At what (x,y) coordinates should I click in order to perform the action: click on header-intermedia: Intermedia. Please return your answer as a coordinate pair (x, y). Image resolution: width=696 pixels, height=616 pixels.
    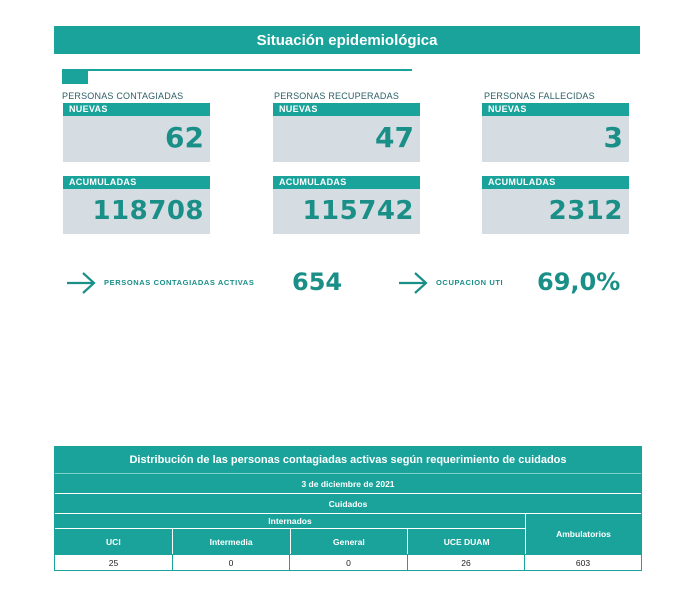
    Looking at the image, I should click on (231, 541).